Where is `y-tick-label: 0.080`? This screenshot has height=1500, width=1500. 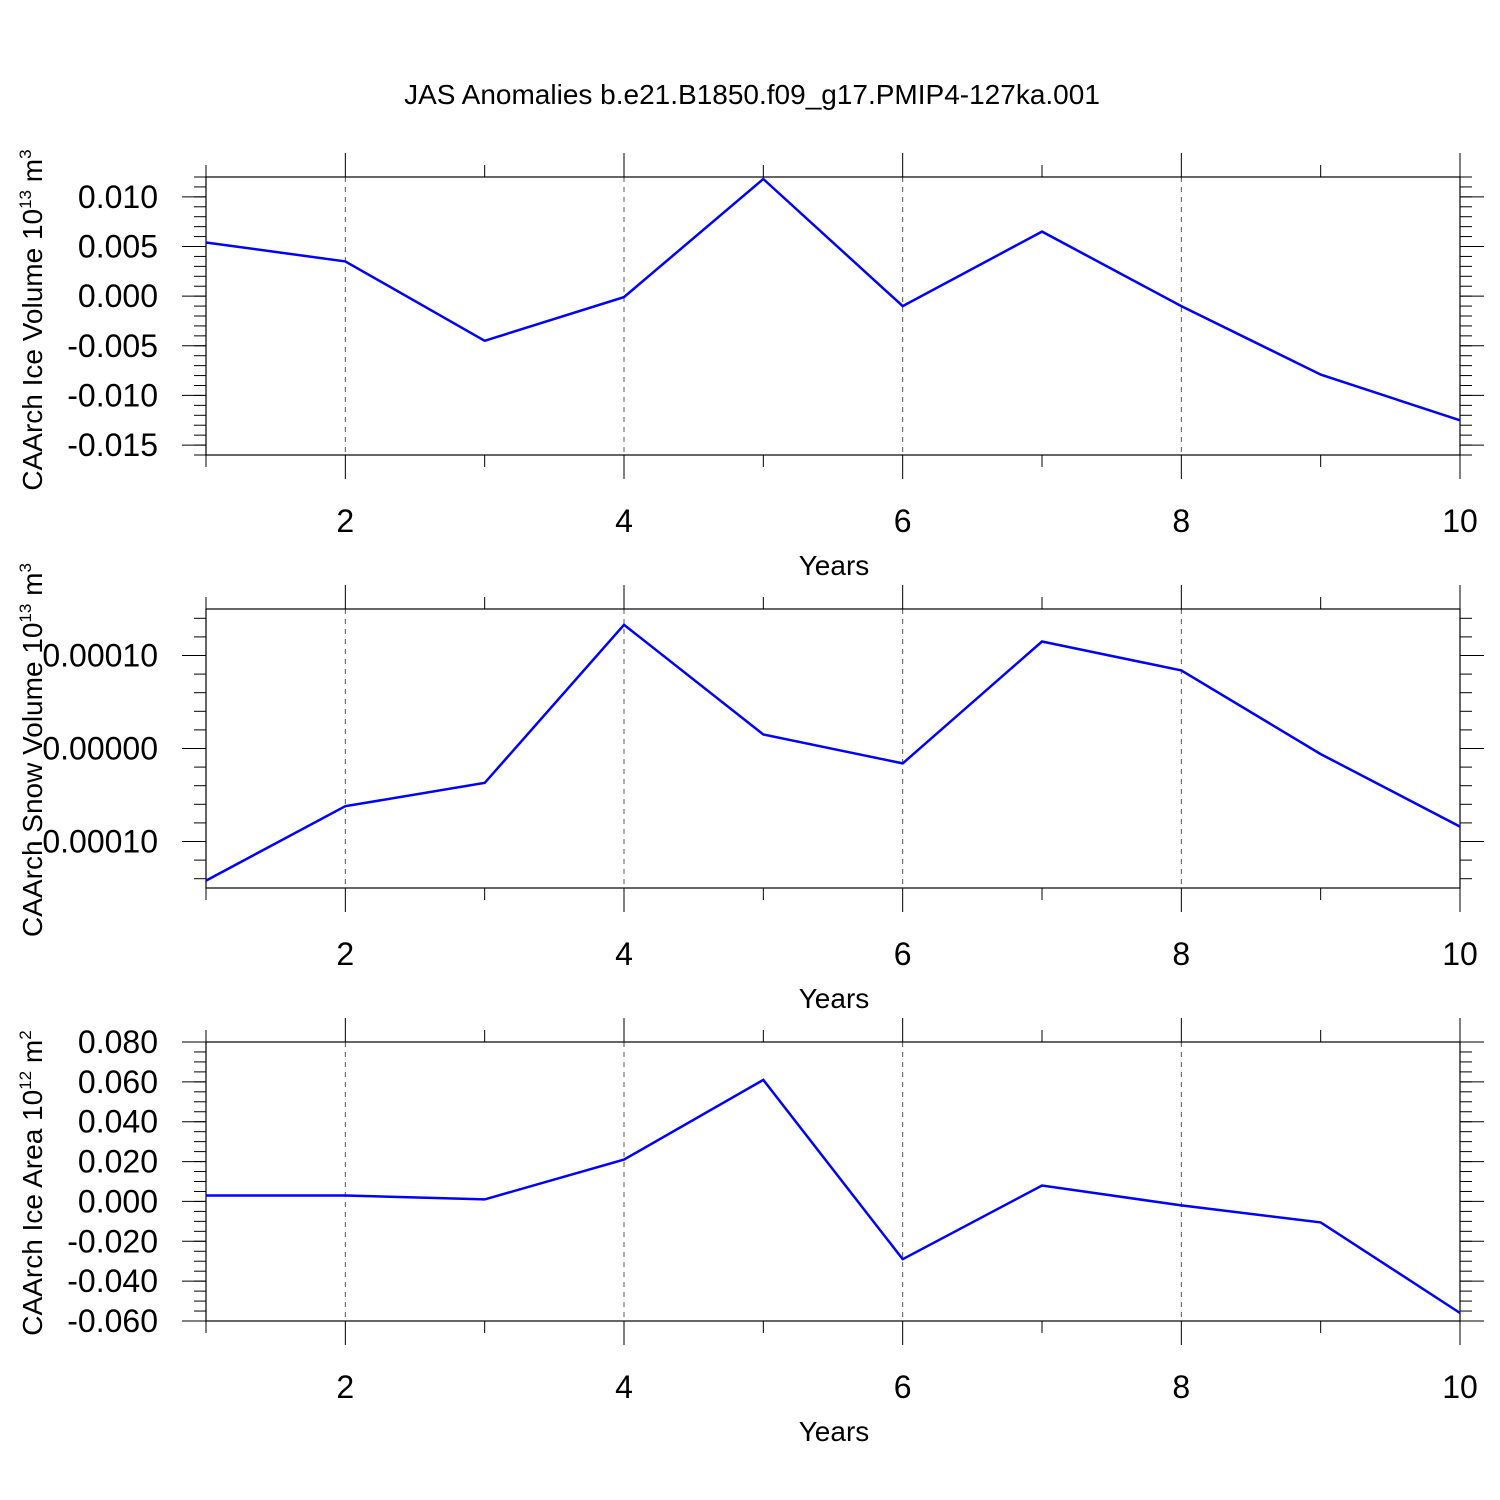 y-tick-label: 0.080 is located at coordinates (118, 1042).